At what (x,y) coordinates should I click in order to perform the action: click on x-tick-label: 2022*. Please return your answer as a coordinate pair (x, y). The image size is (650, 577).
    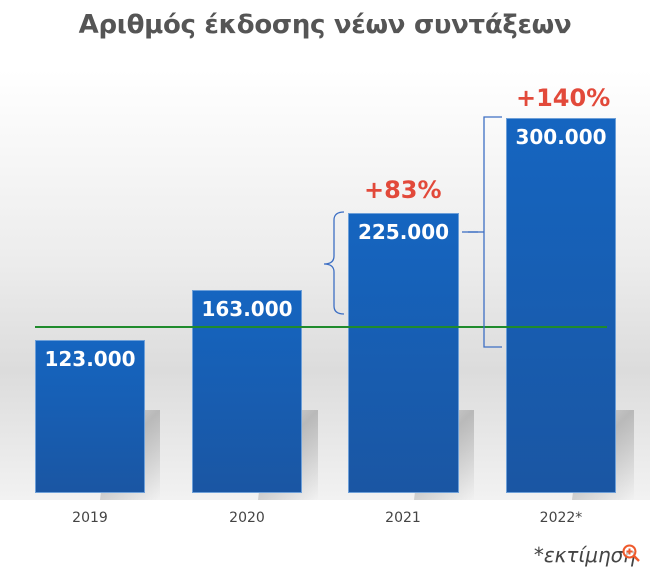
    Looking at the image, I should click on (561, 518).